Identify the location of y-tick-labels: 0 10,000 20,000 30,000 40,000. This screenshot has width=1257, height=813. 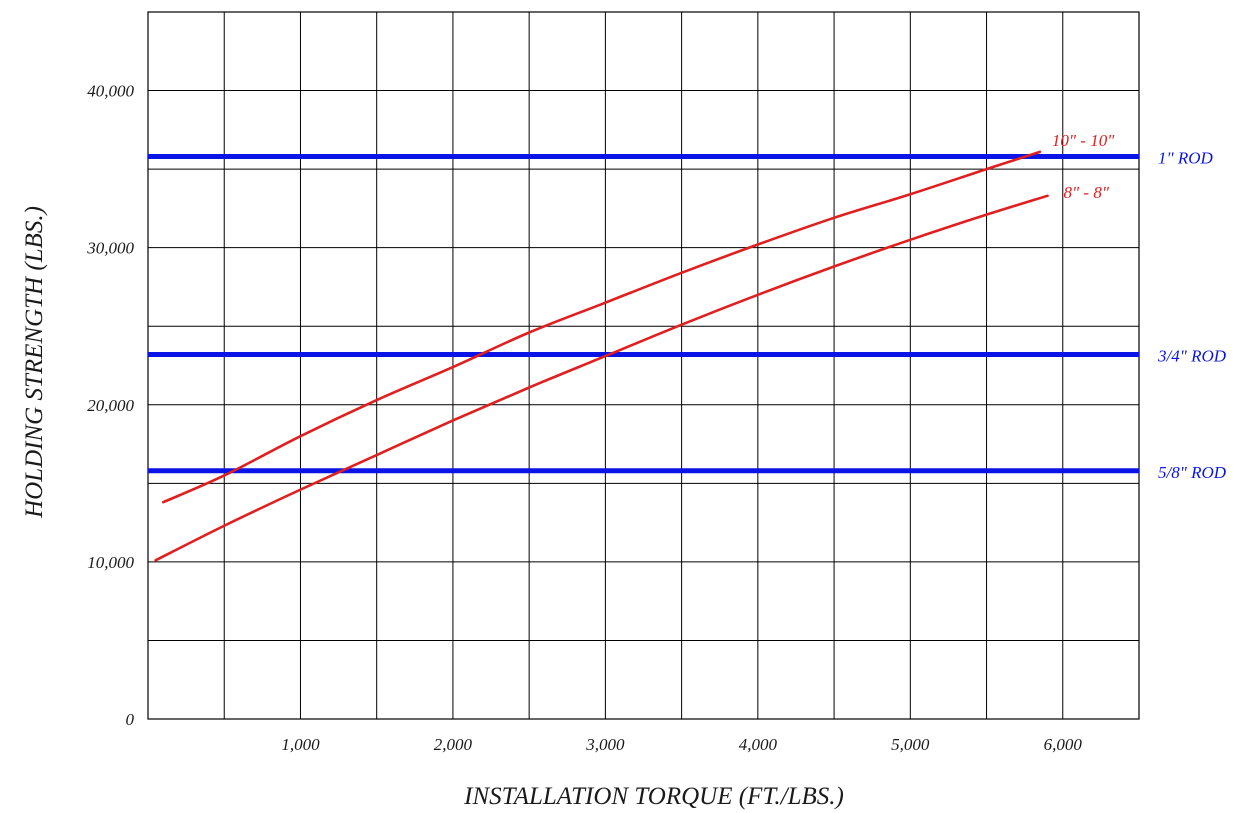
(110, 405).